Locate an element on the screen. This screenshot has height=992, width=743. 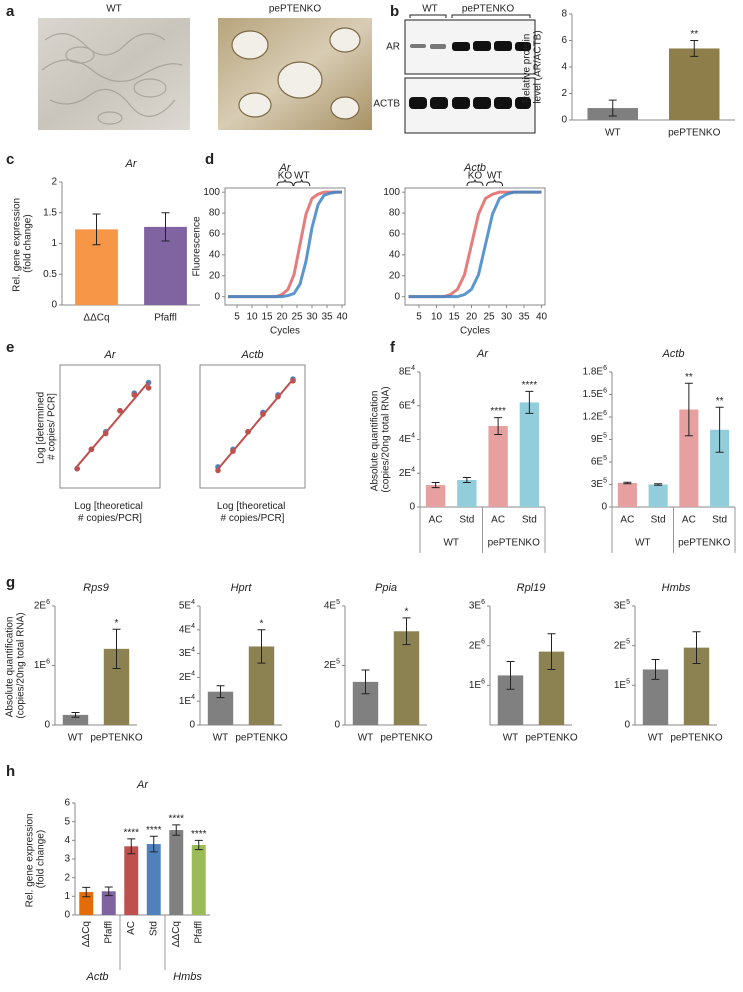
panel-letter: e is located at coordinates (10, 347).